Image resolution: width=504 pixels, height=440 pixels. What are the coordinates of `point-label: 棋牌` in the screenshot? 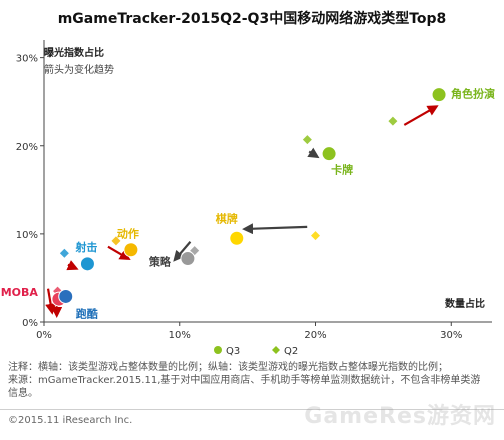 It's located at (226, 218).